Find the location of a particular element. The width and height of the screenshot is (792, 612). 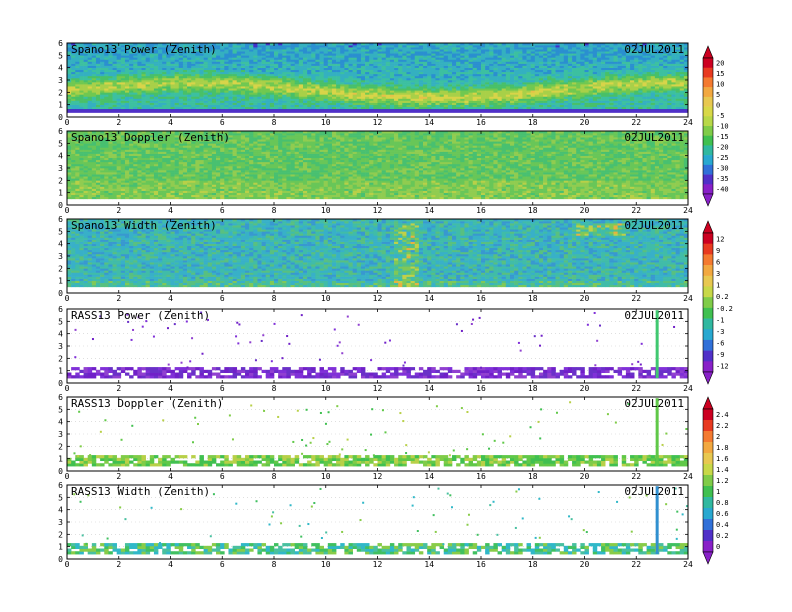

x-tick-label: 0 is located at coordinates (67, 122).